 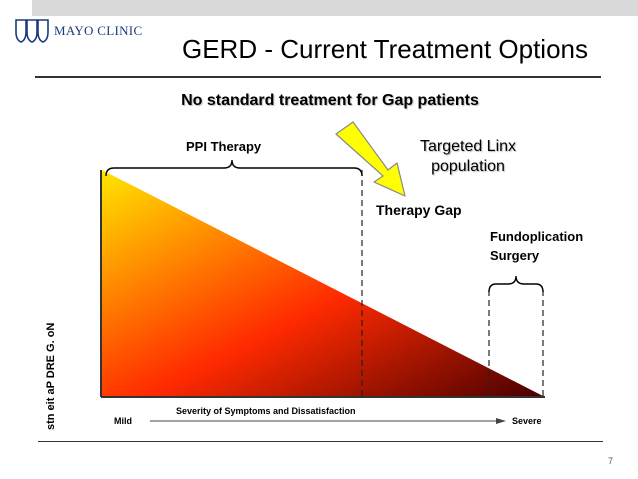 I want to click on logo-text: MAYO CLINIC, so click(x=98, y=30).